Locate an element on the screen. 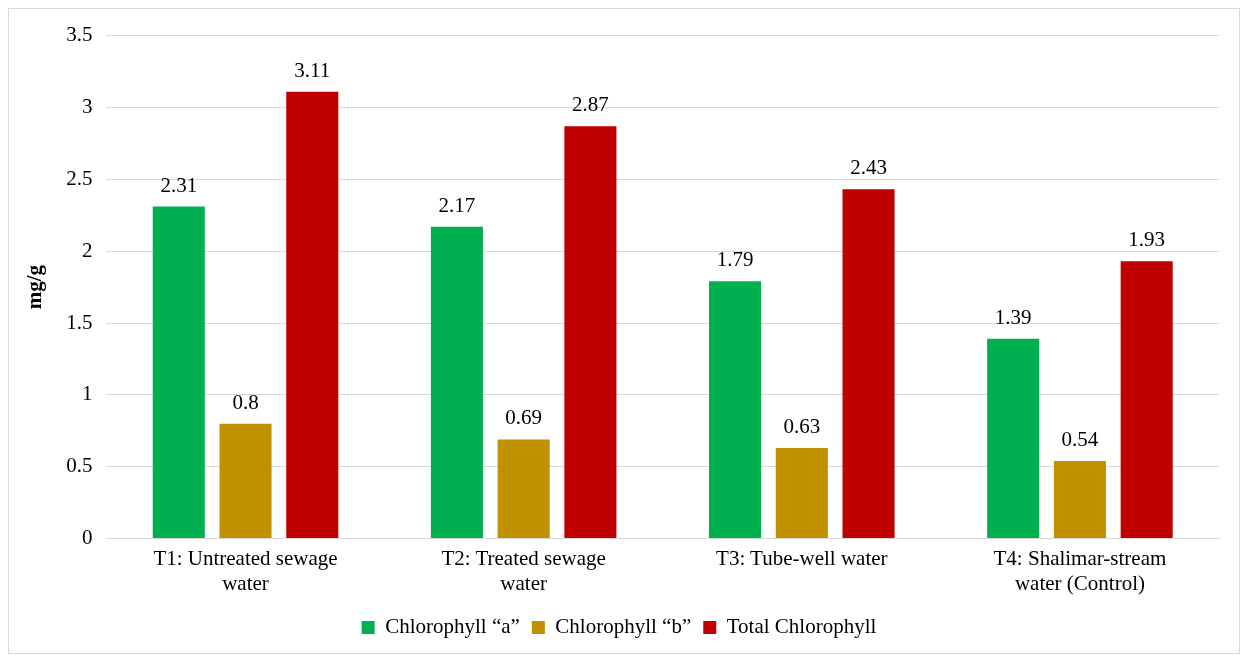  y-tick-label: 1 is located at coordinates (87, 393).